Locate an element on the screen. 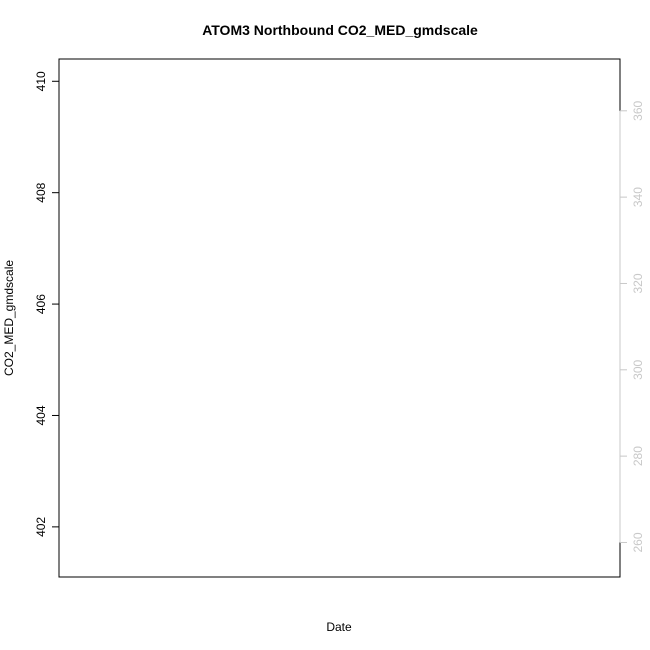  x-axis-label: Date is located at coordinates (339, 627).